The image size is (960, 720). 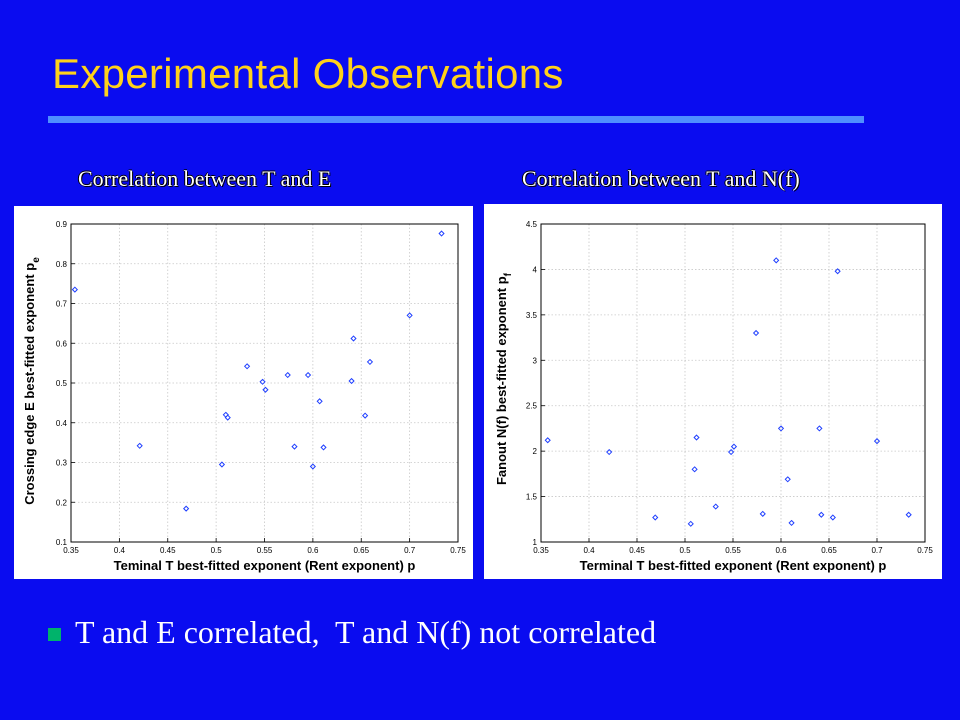 What do you see at coordinates (62, 304) in the screenshot?
I see `y-tick-label: 0.7` at bounding box center [62, 304].